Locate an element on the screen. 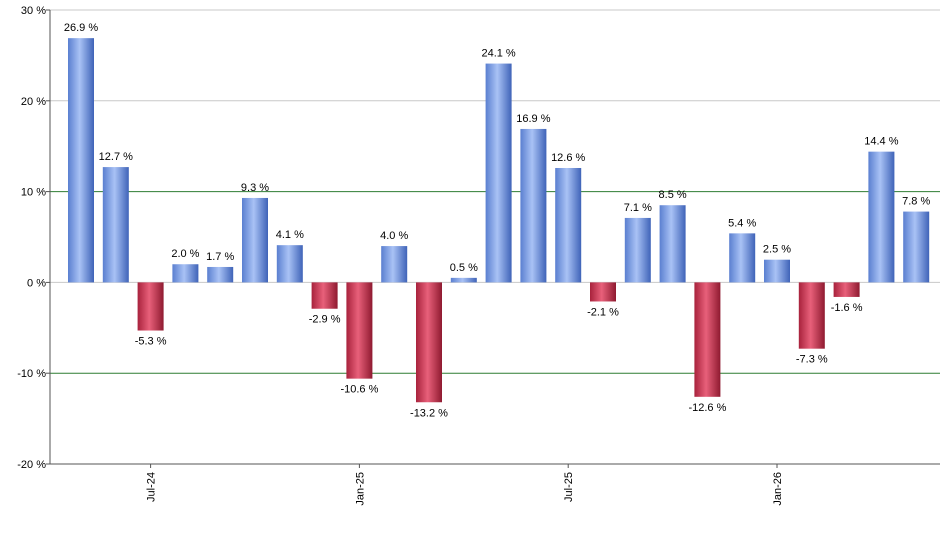  data-label: 2.0 % is located at coordinates (185, 254).